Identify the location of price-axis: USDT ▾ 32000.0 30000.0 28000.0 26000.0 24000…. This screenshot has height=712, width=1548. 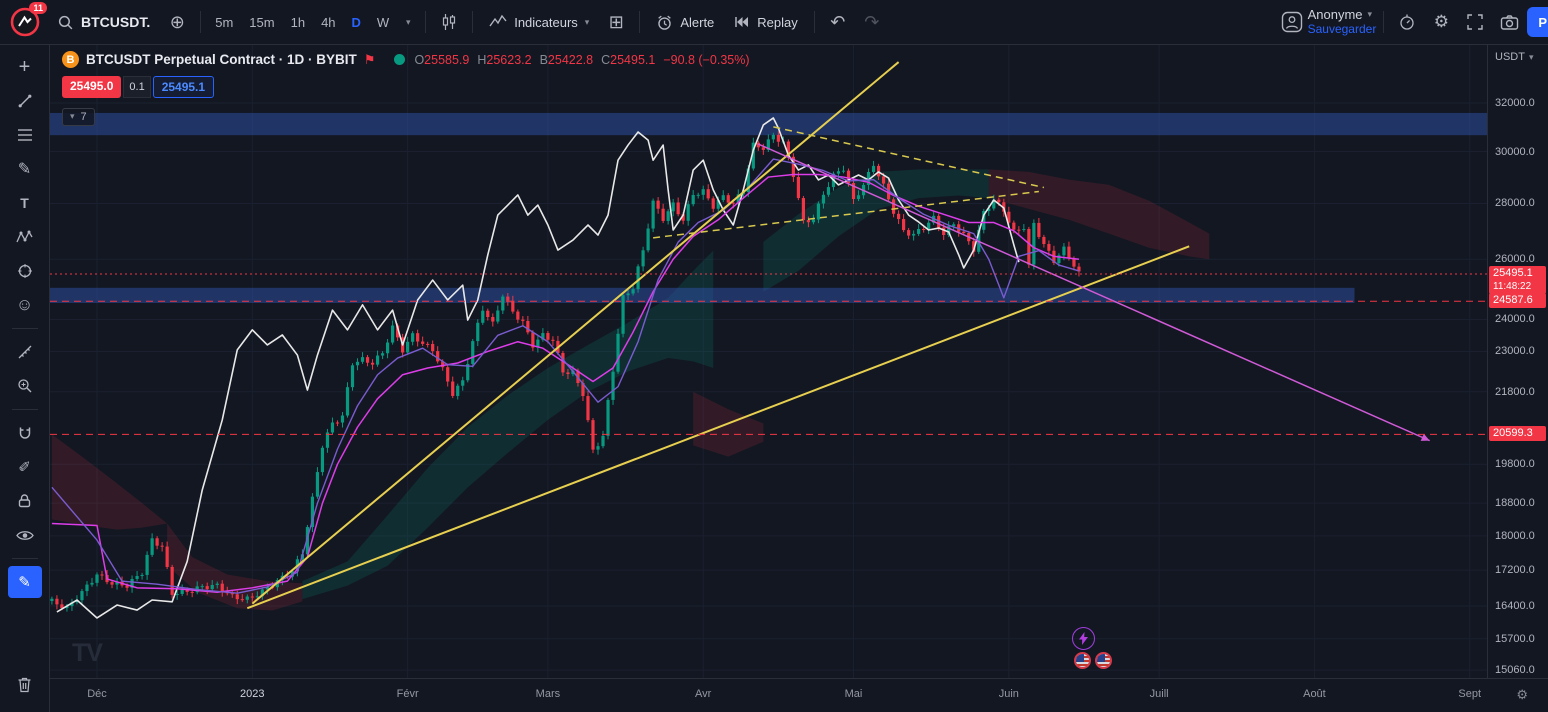
(1517, 361).